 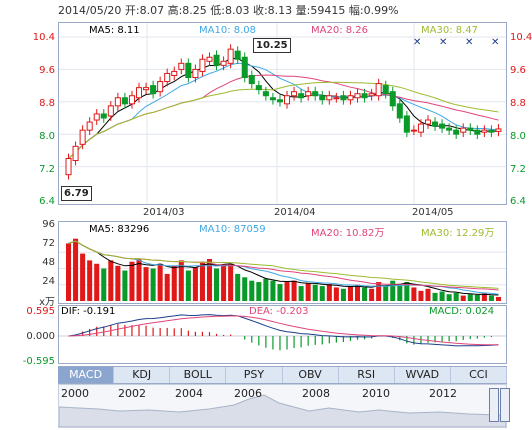 I want to click on y-tick-left: 10.4, so click(x=43, y=37).